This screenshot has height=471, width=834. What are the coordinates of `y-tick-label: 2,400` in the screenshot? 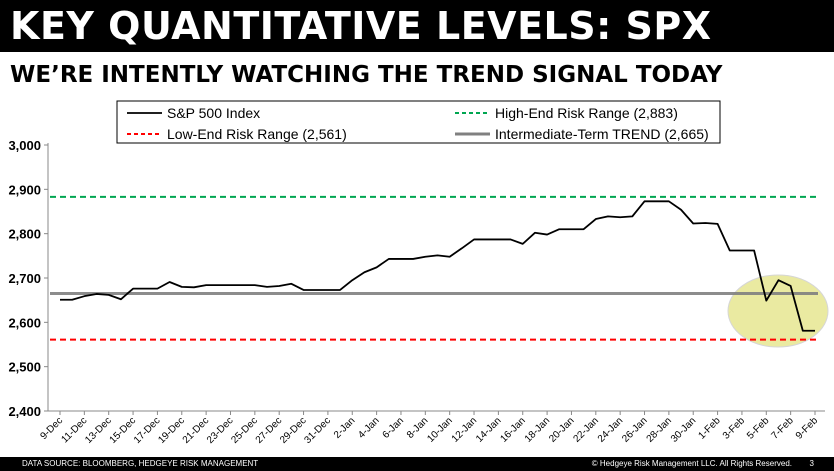 It's located at (24, 411).